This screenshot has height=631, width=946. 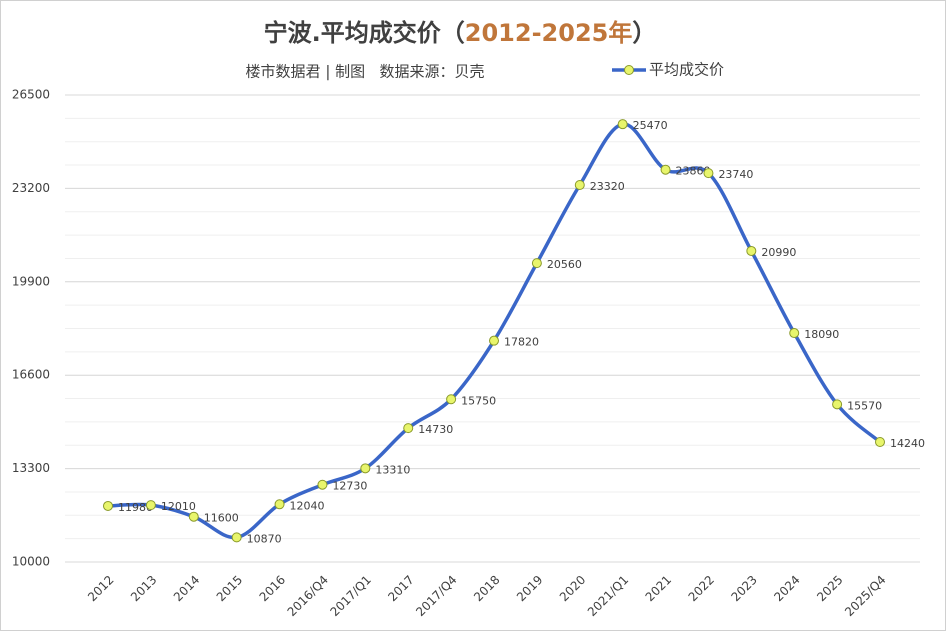 I want to click on y-tick-label: 16600, so click(x=31, y=375).